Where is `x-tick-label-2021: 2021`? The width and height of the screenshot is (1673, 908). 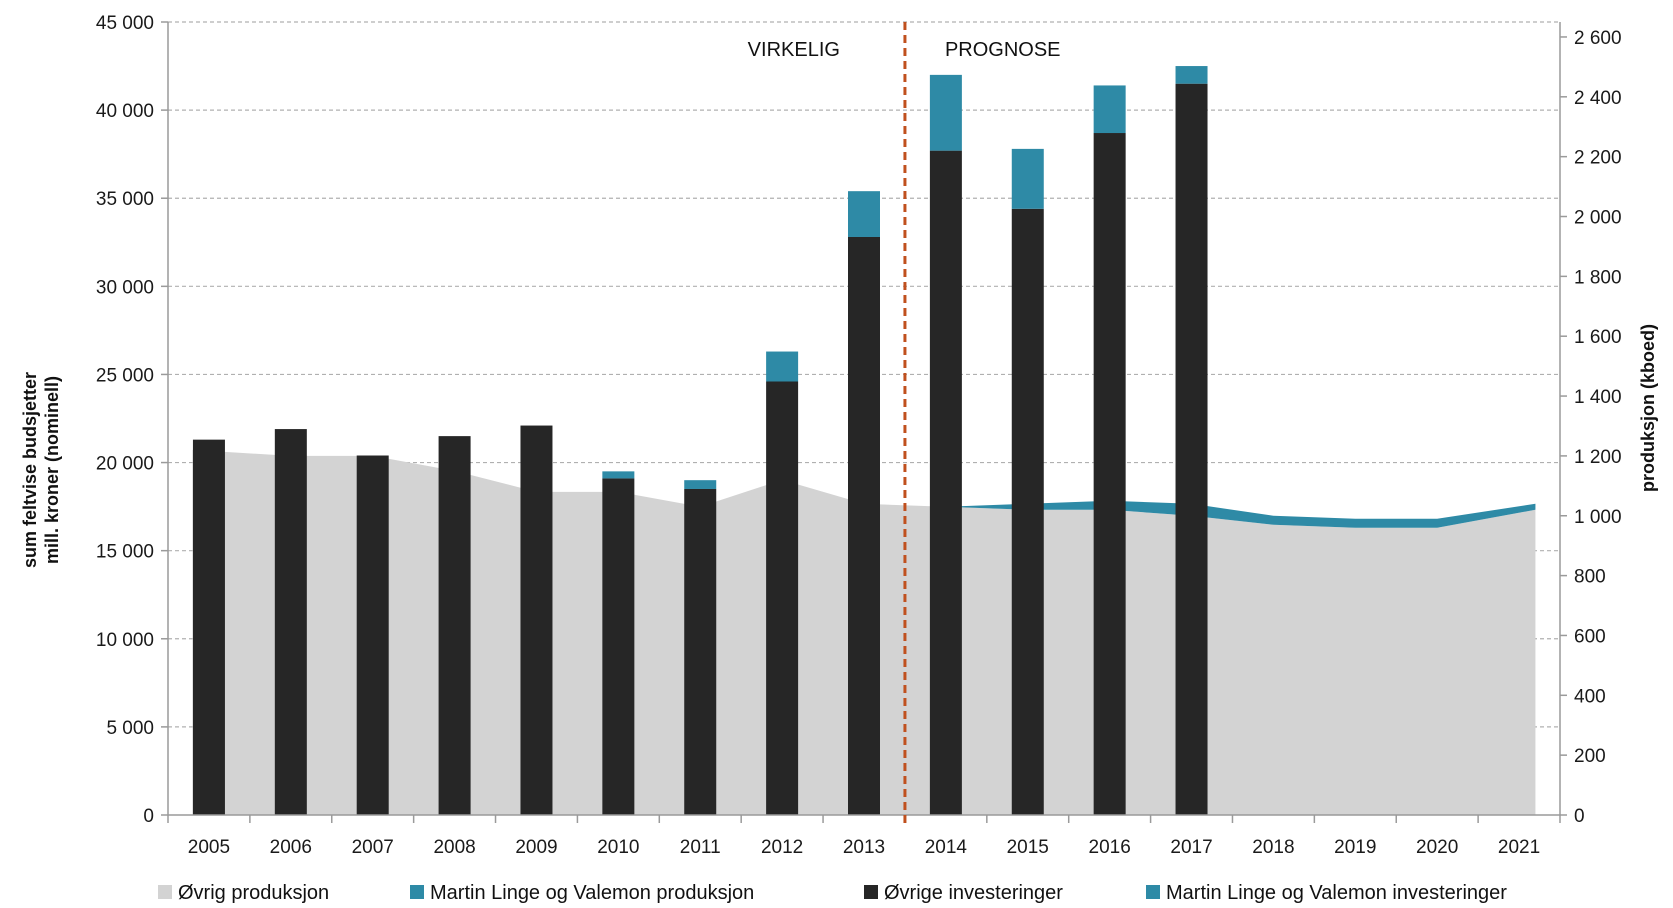
x-tick-label-2021: 2021 is located at coordinates (1519, 847).